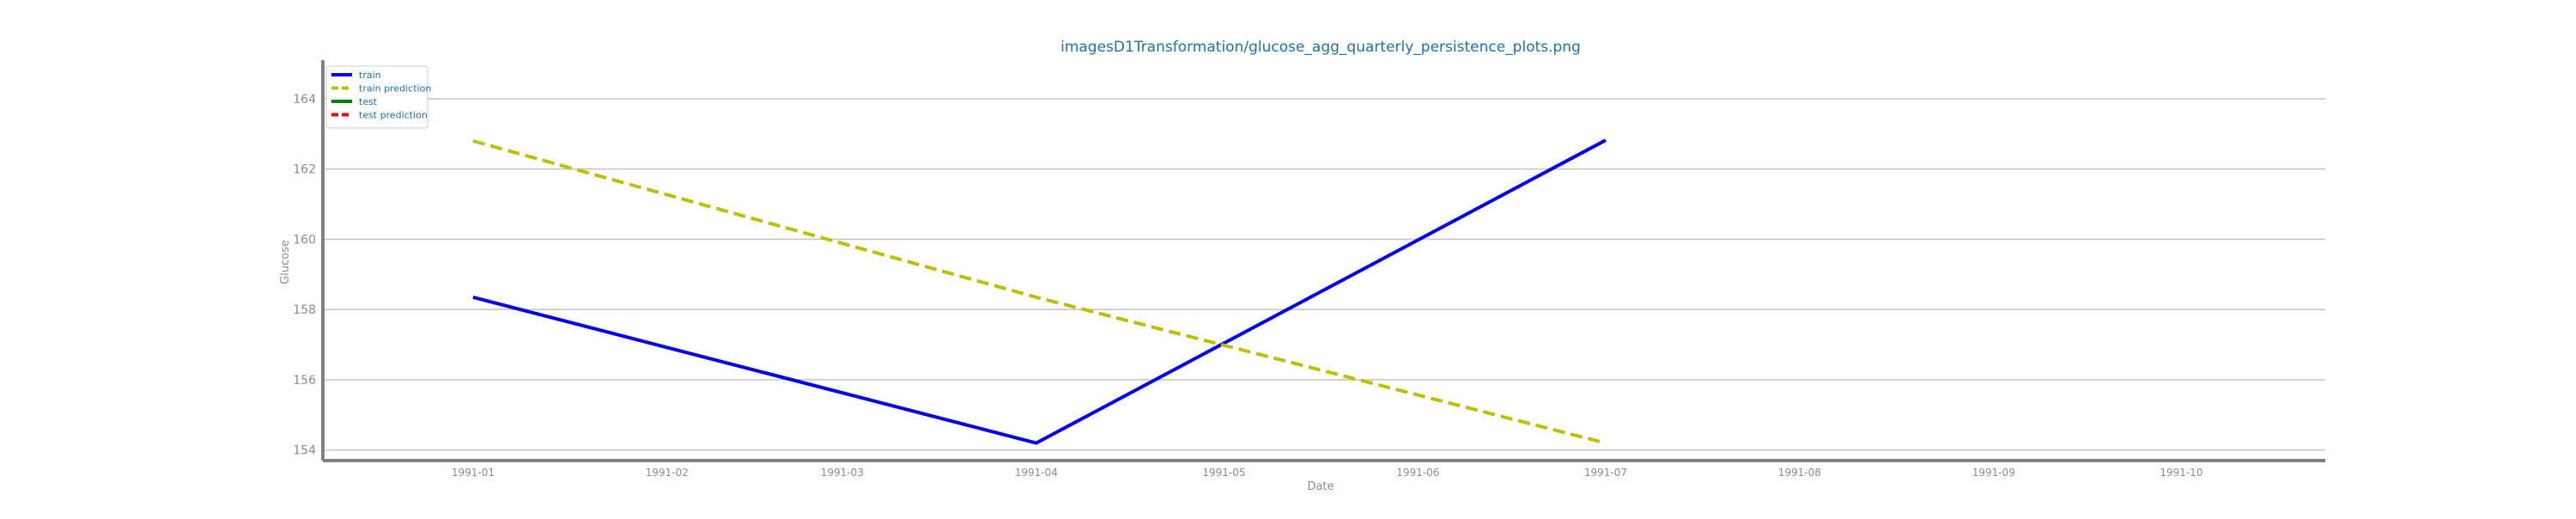  What do you see at coordinates (304, 100) in the screenshot?
I see `y-tick-label: 164` at bounding box center [304, 100].